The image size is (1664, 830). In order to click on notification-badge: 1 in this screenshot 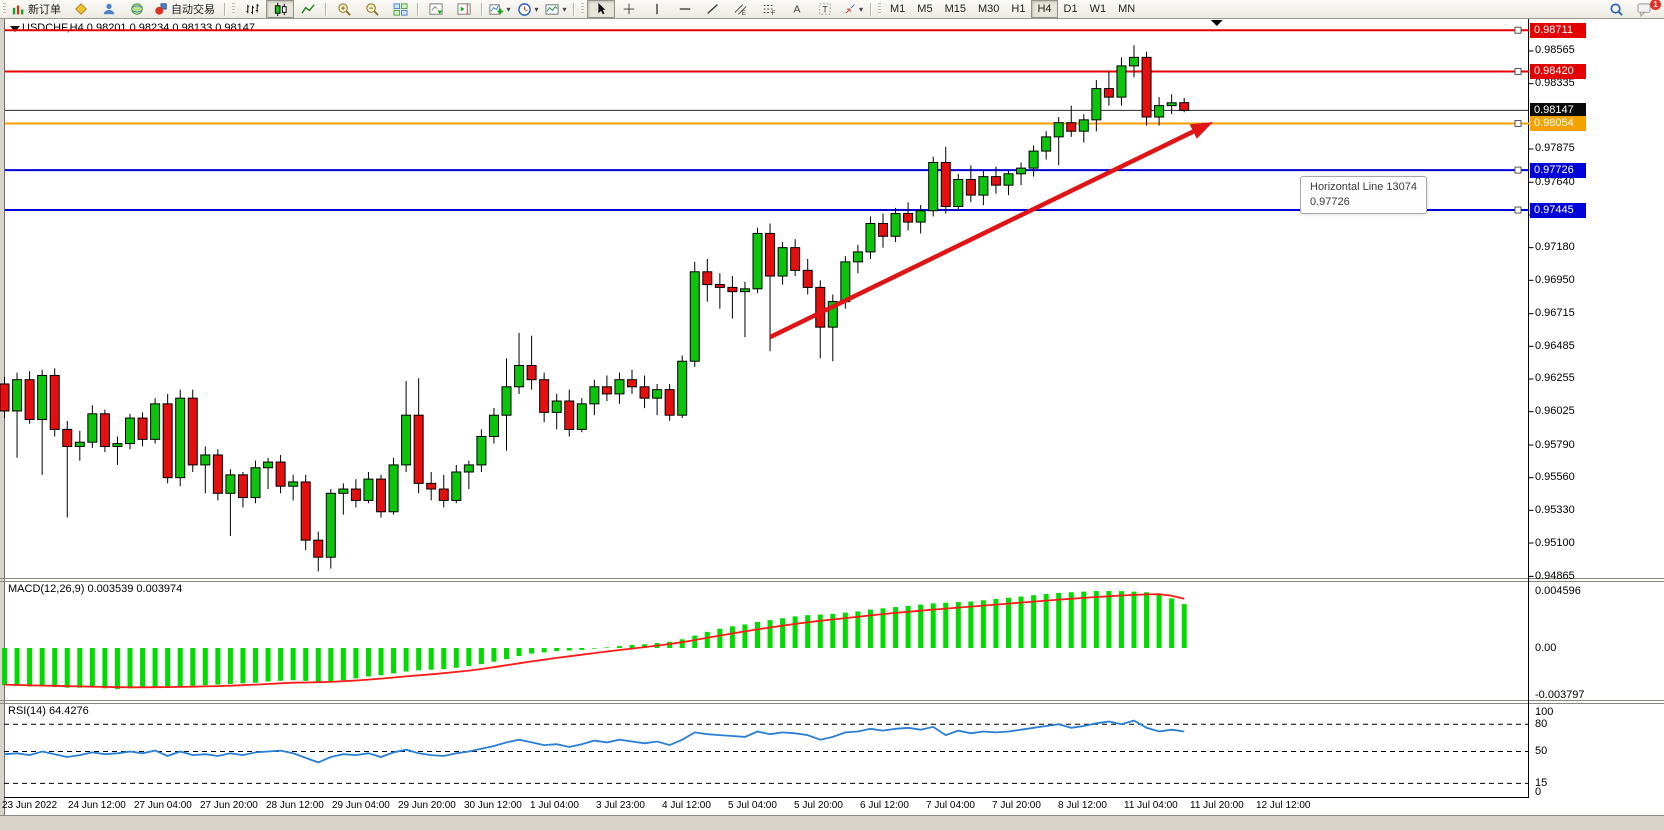, I will do `click(1655, 5)`.